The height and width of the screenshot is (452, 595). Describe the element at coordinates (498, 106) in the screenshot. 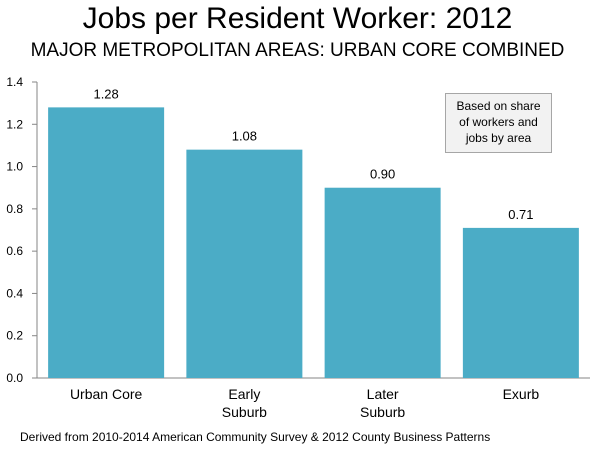

I see `annotation-line: Based on share` at that location.